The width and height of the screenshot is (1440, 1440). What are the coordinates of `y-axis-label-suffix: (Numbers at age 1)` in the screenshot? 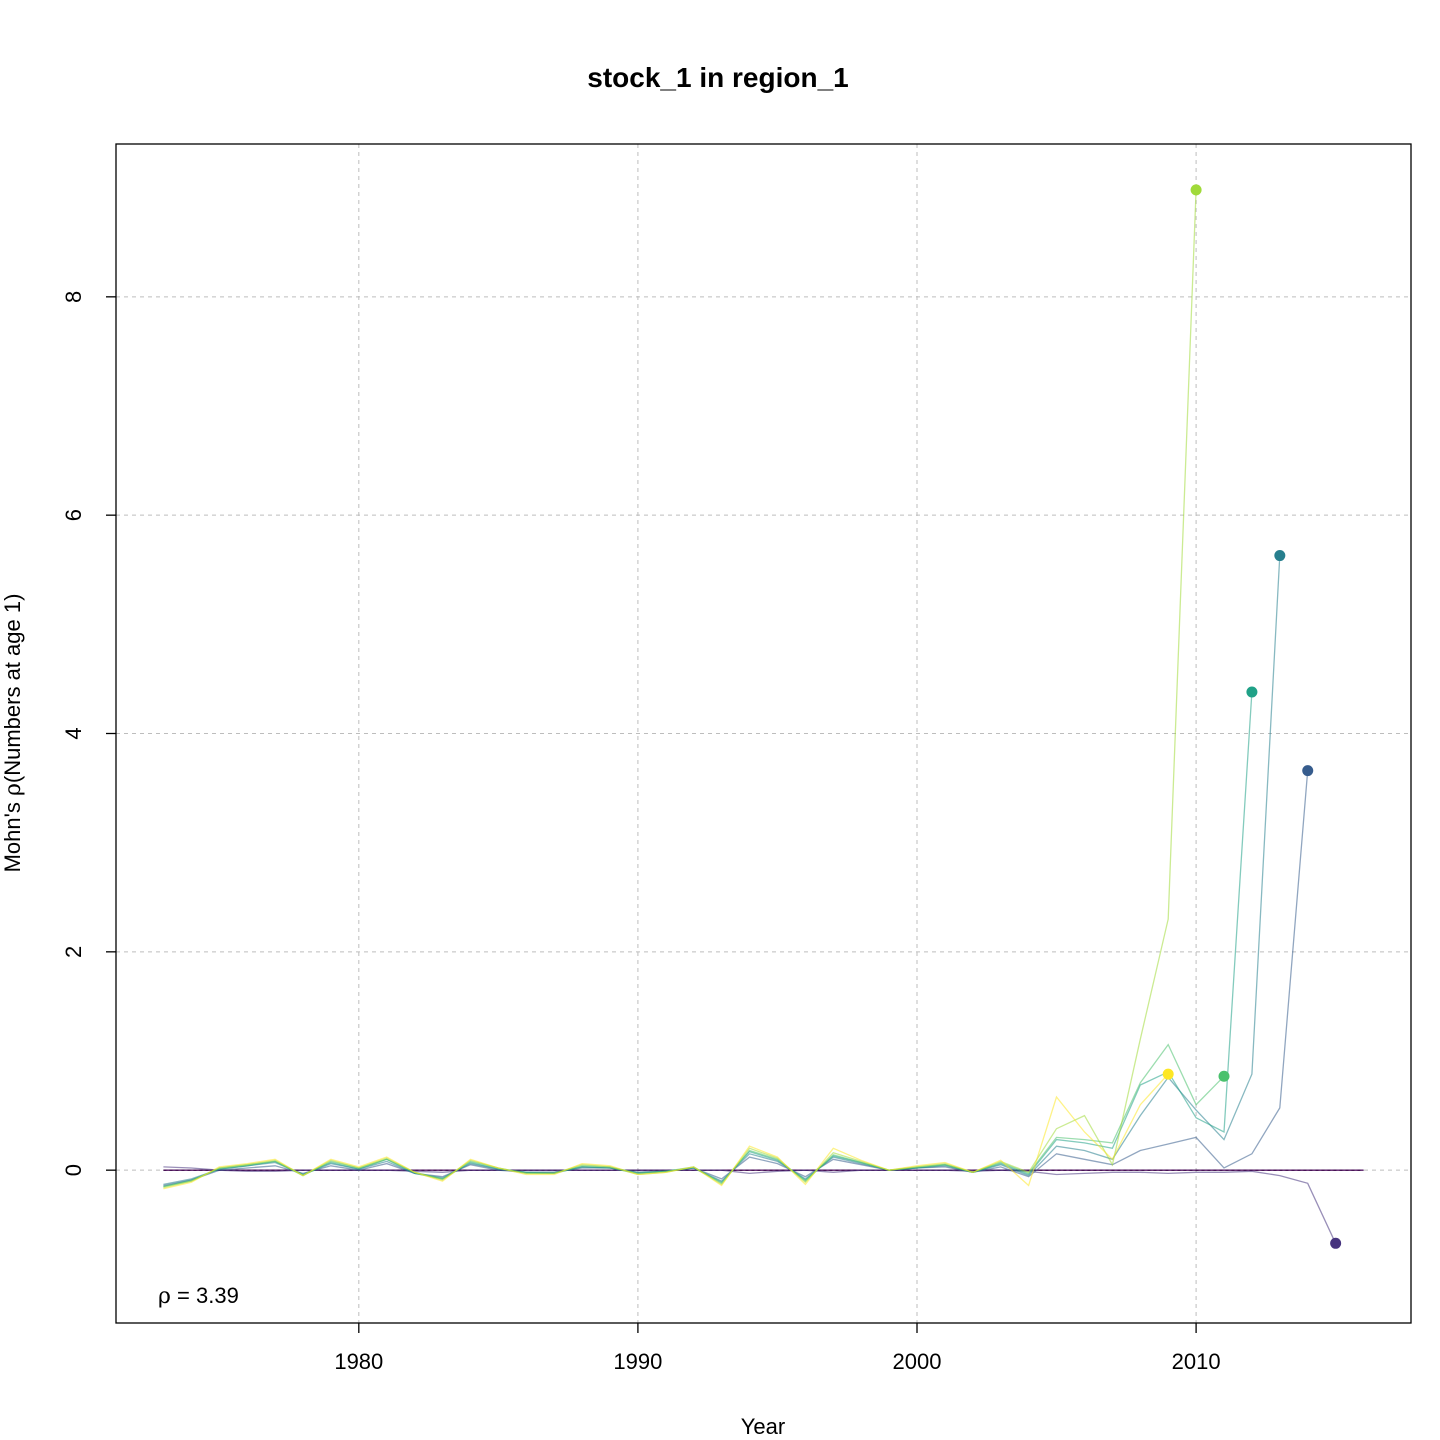 It's located at (12, 689).